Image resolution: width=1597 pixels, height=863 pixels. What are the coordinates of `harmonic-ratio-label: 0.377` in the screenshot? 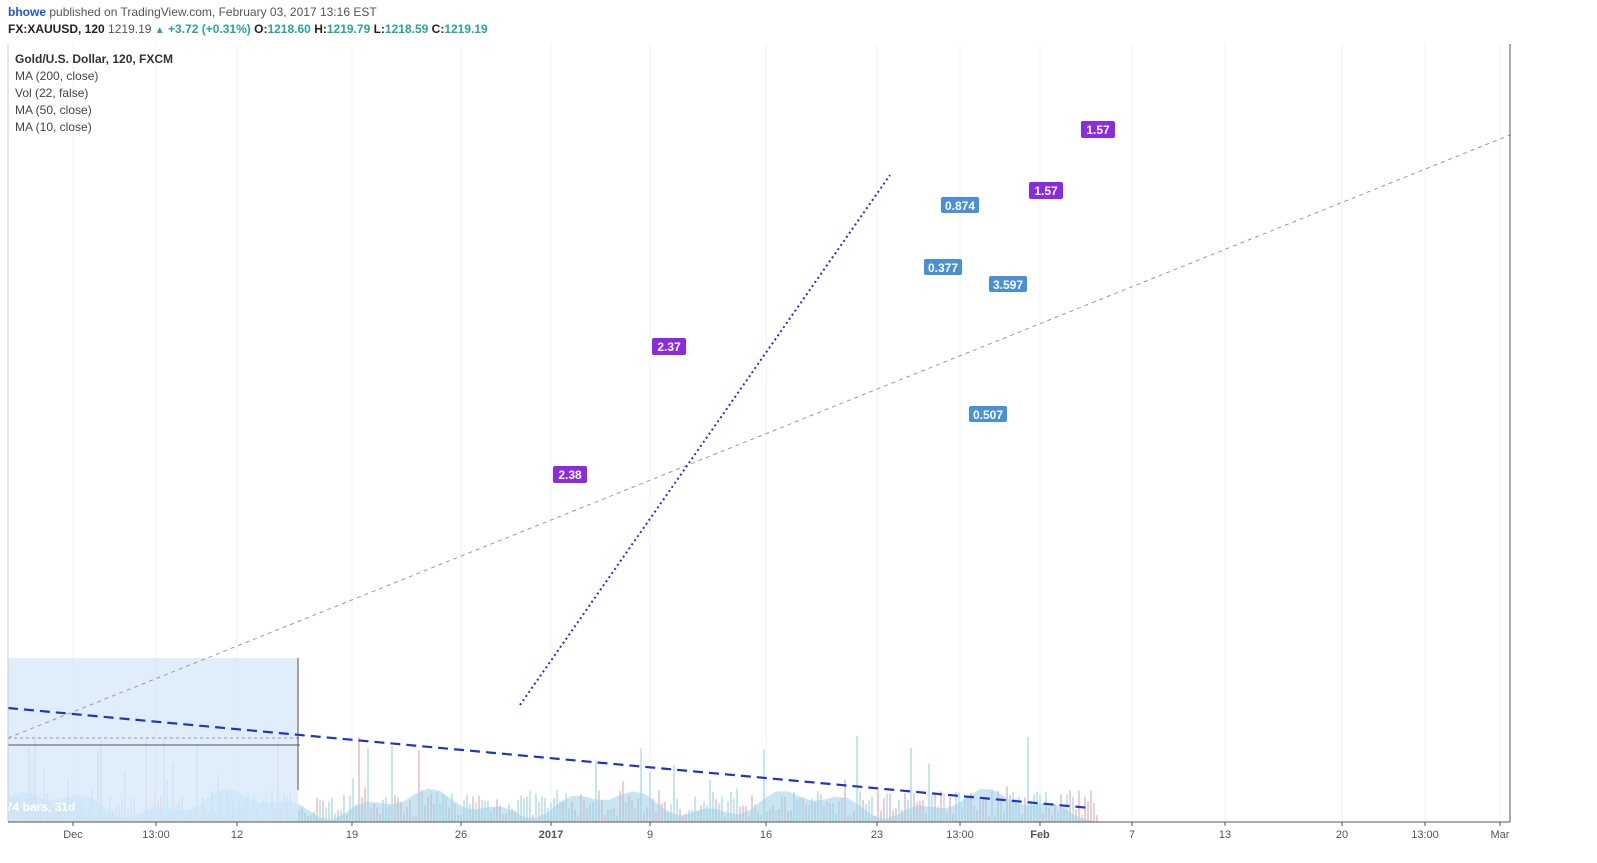 It's located at (943, 268).